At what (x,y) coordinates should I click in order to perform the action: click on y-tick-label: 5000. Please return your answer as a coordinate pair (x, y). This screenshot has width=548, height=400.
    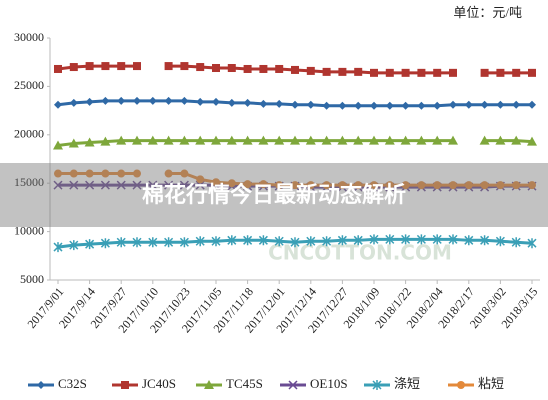
    Looking at the image, I should click on (32, 279).